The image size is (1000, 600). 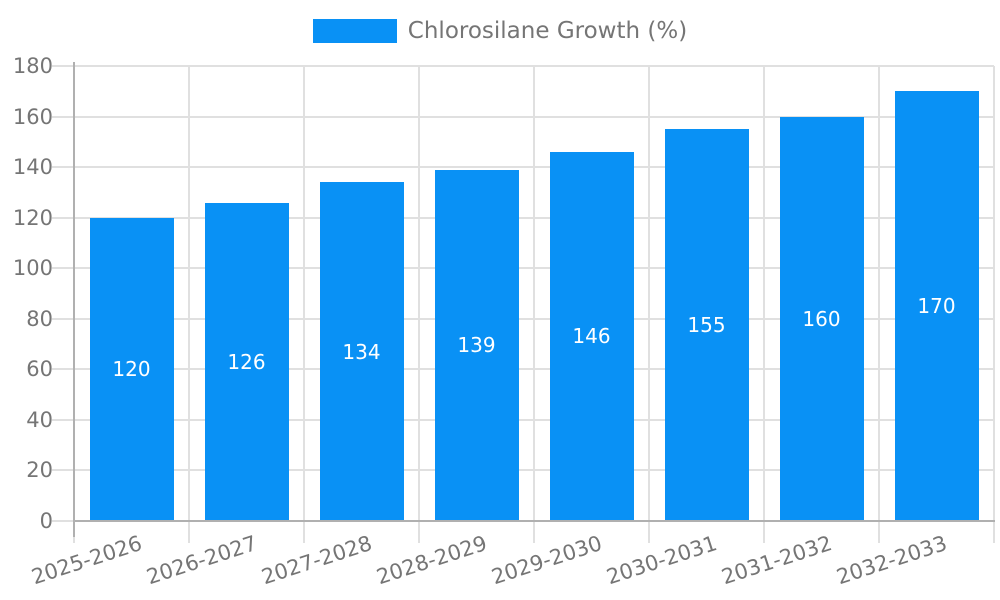 I want to click on bar-value-label-box: 155, so click(x=707, y=325).